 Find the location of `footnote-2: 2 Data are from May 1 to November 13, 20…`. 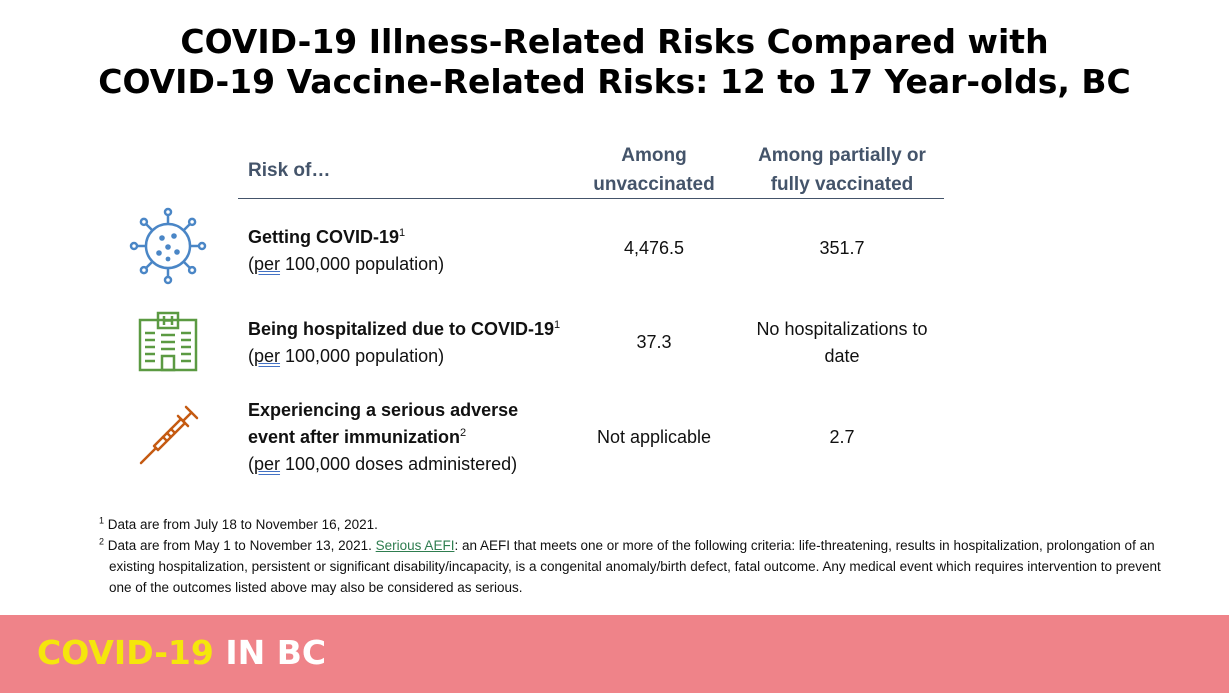

footnote-2: 2 Data are from May 1 to November 13, 20… is located at coordinates (639, 566).